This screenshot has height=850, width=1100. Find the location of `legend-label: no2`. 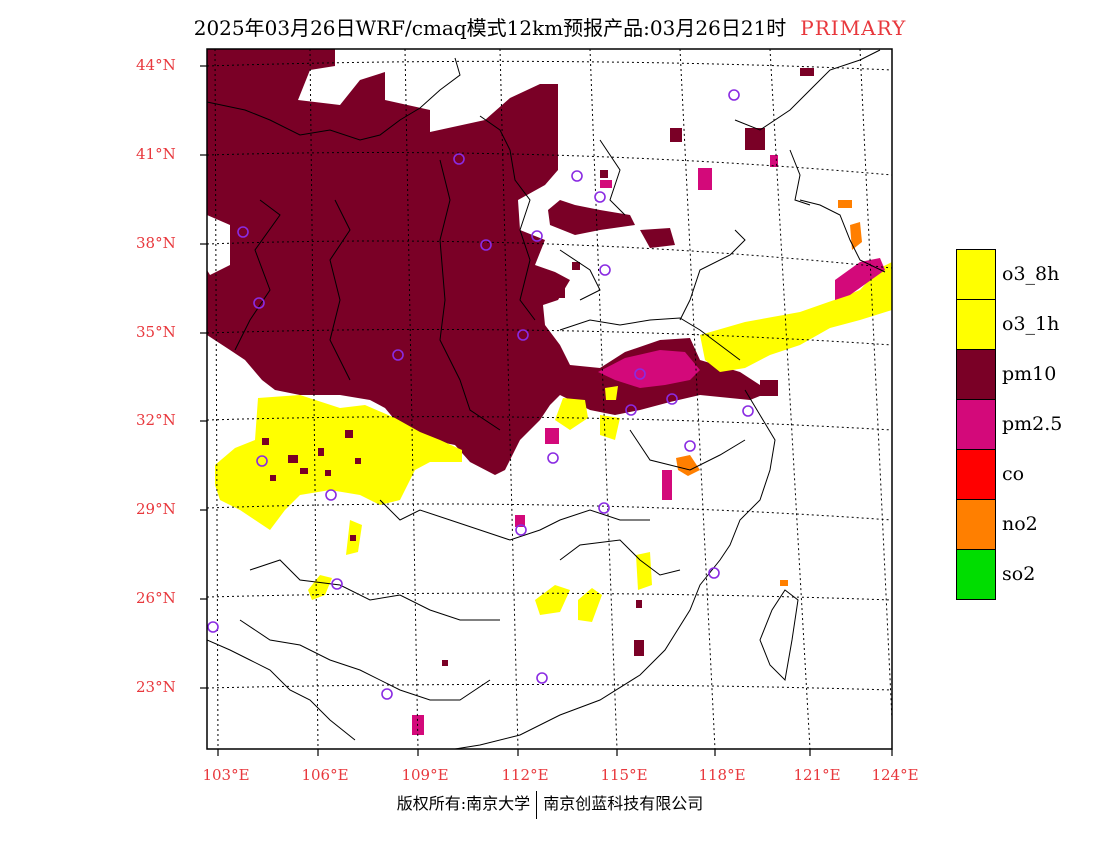

legend-label: no2 is located at coordinates (1020, 524).